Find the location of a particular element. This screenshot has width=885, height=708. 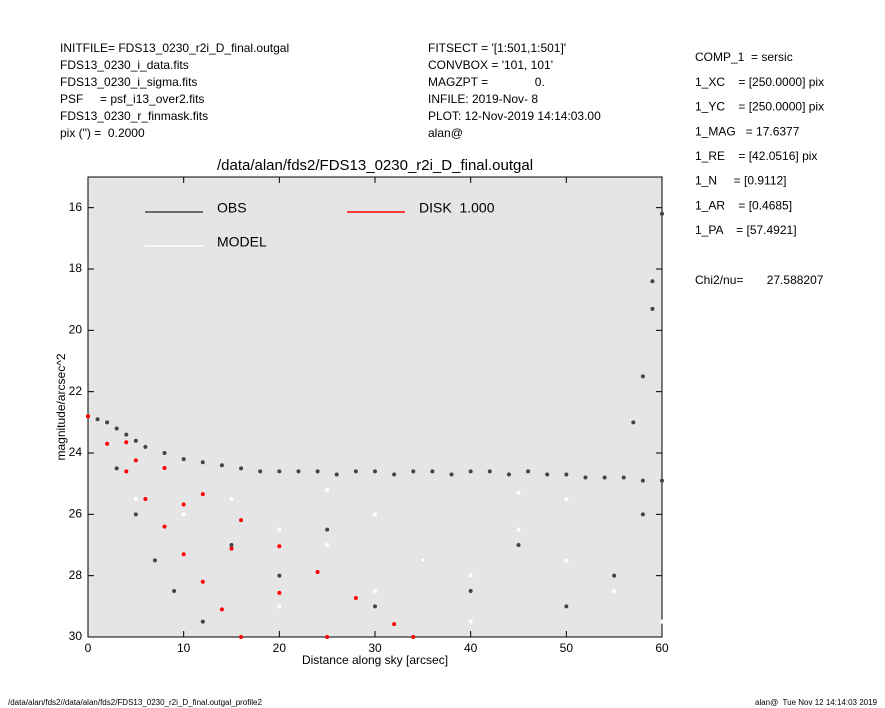

y-tick-label: 22 is located at coordinates (76, 391).